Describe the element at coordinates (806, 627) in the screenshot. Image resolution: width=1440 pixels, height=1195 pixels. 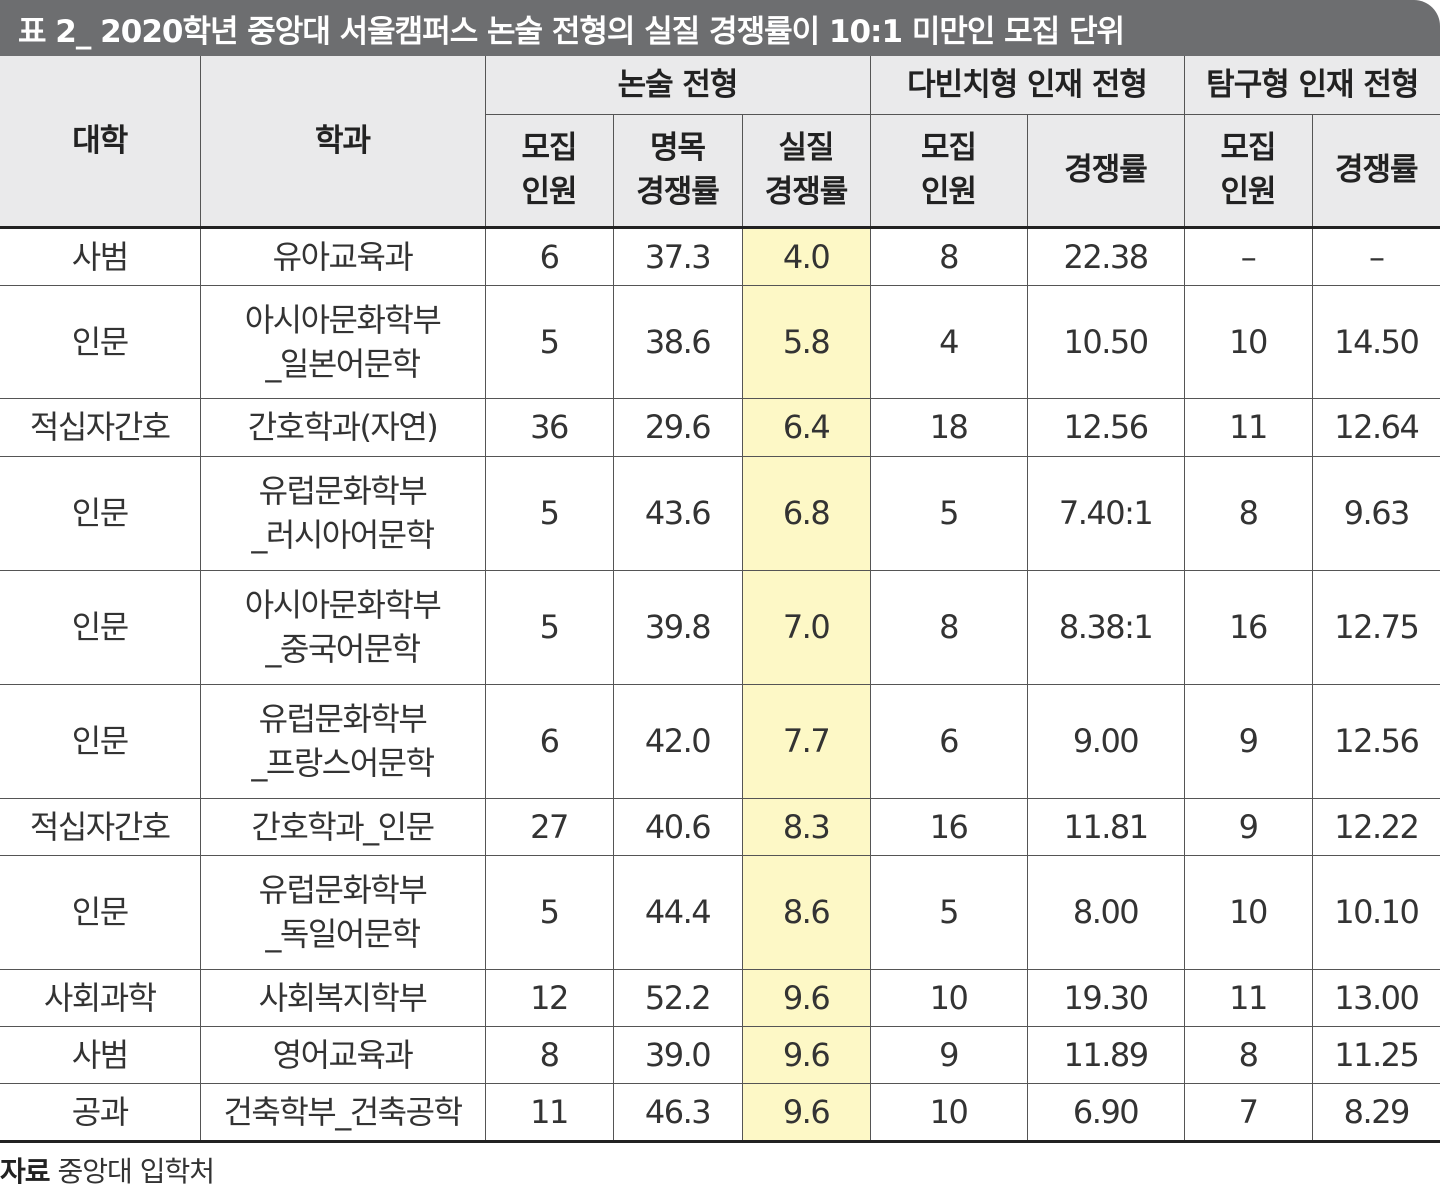
I see `essay-actual-cell: 7.0` at that location.